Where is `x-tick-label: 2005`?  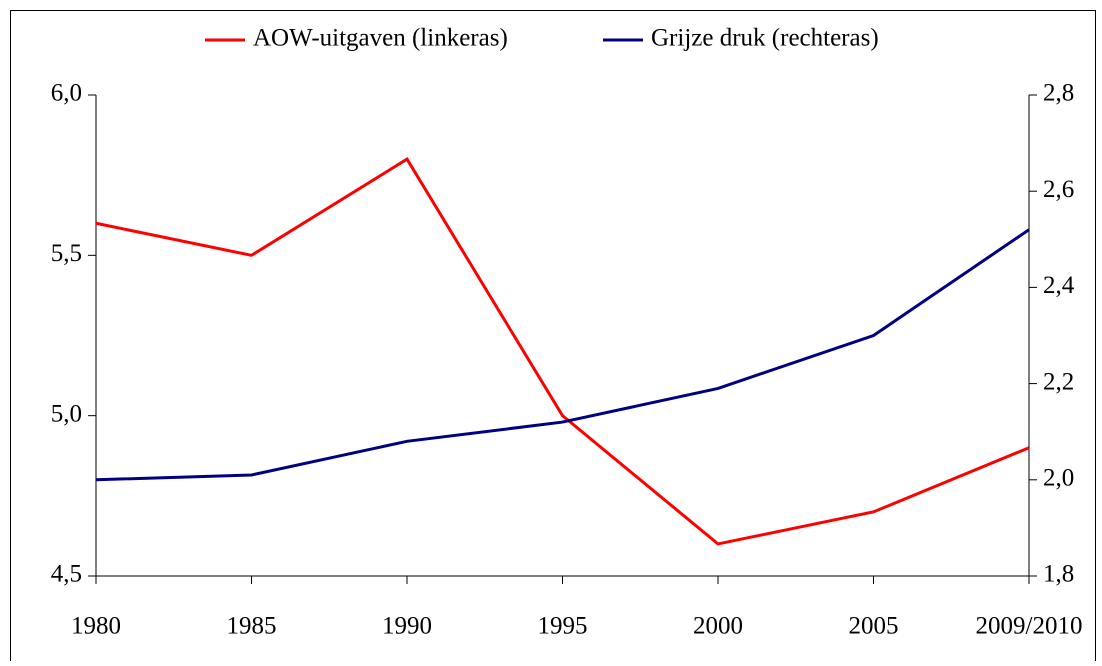 x-tick-label: 2005 is located at coordinates (874, 626).